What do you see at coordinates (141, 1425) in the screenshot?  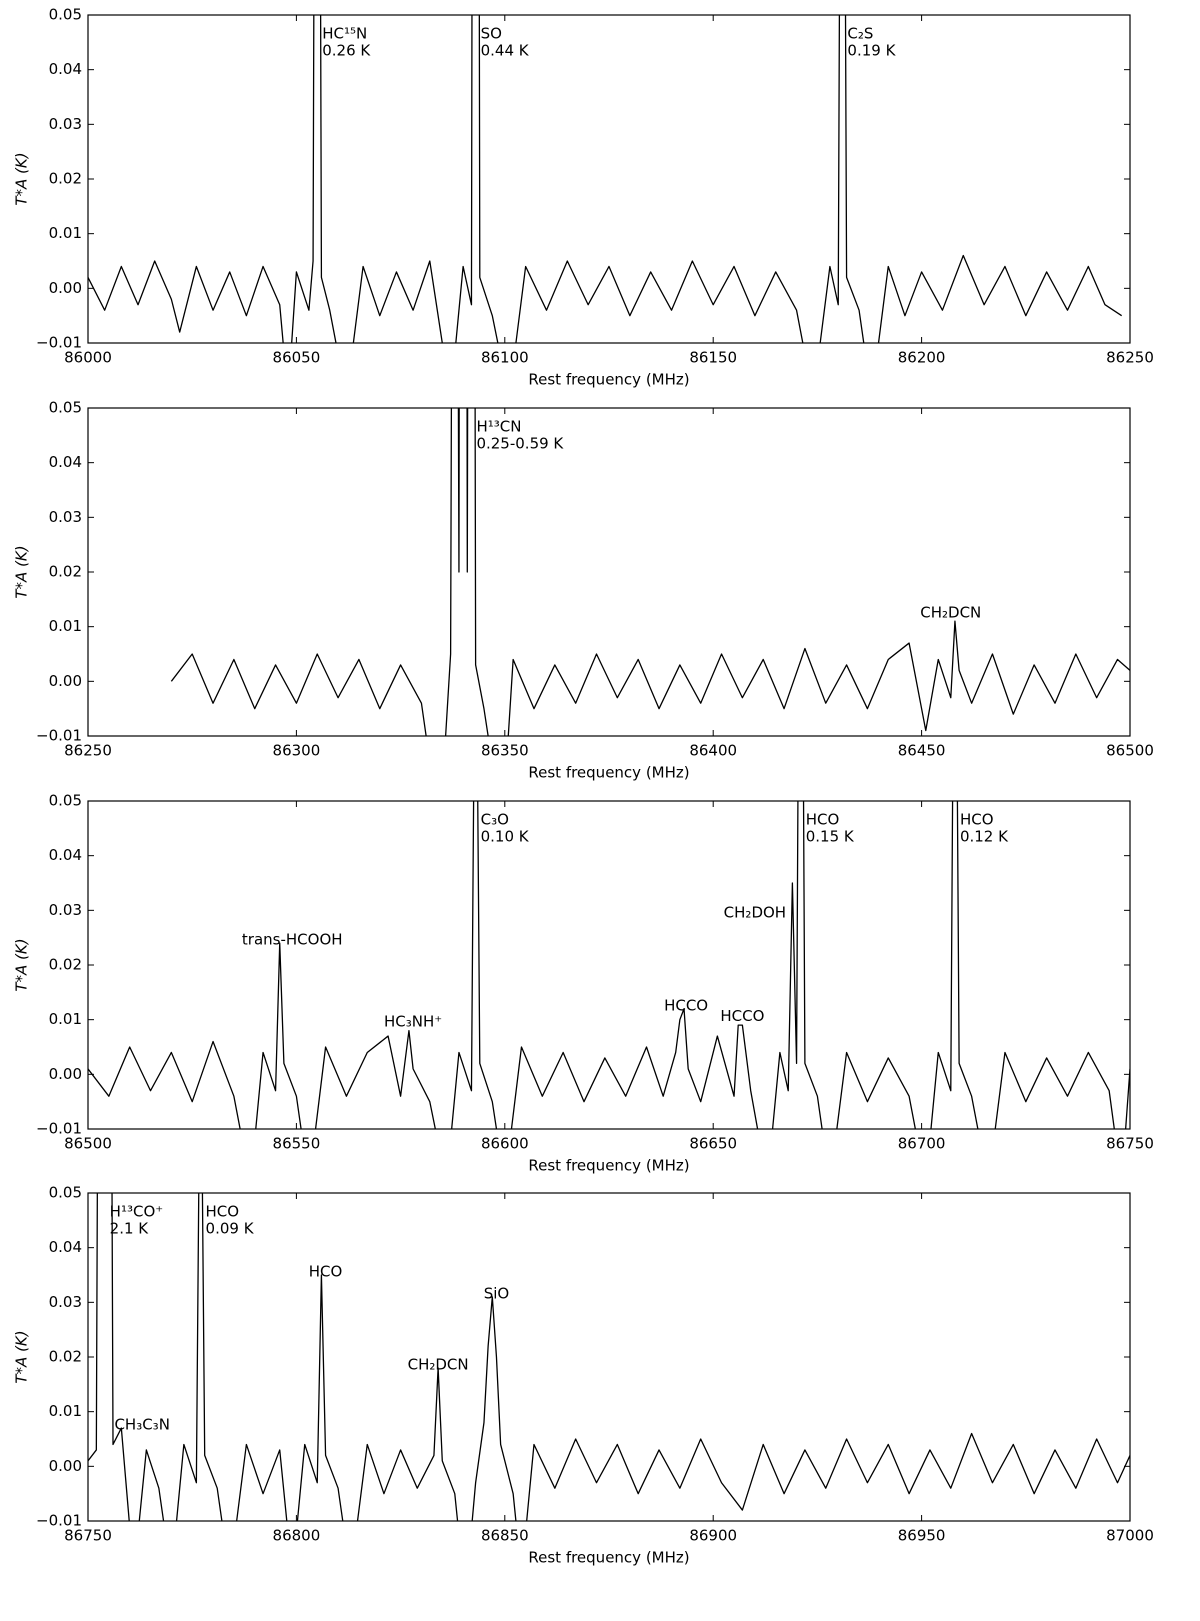 I see `annotation: CH₃C₃N` at bounding box center [141, 1425].